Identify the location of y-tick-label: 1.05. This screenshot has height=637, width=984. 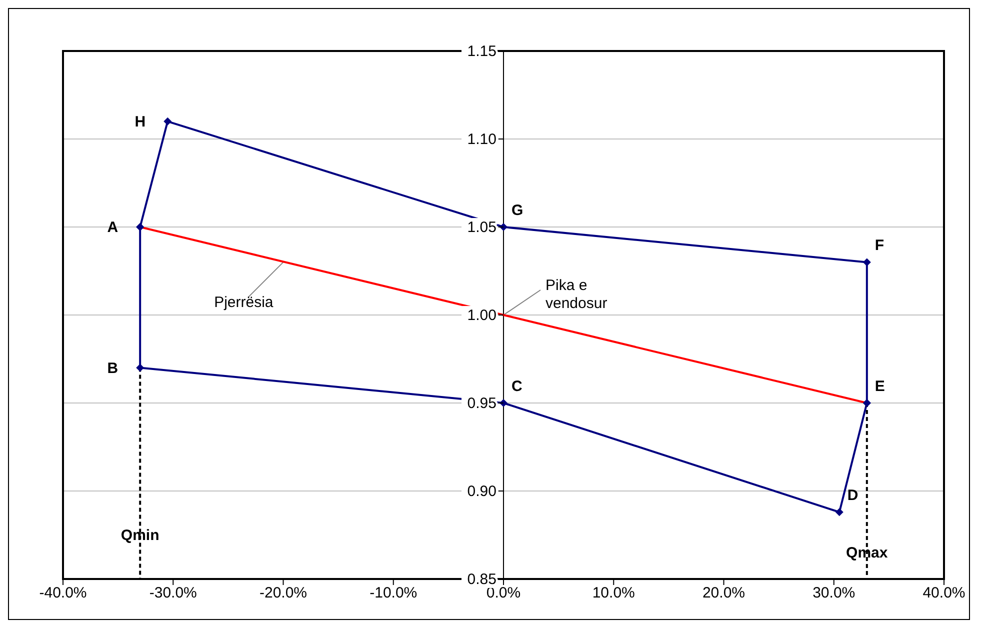
(481, 227).